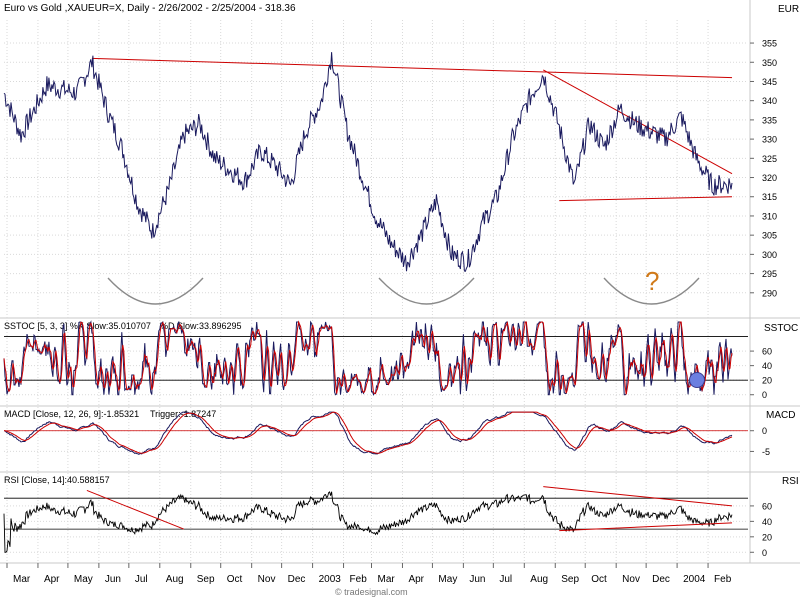 The height and width of the screenshot is (600, 800). What do you see at coordinates (697, 380) in the screenshot?
I see `sstoc-highlight-dot` at bounding box center [697, 380].